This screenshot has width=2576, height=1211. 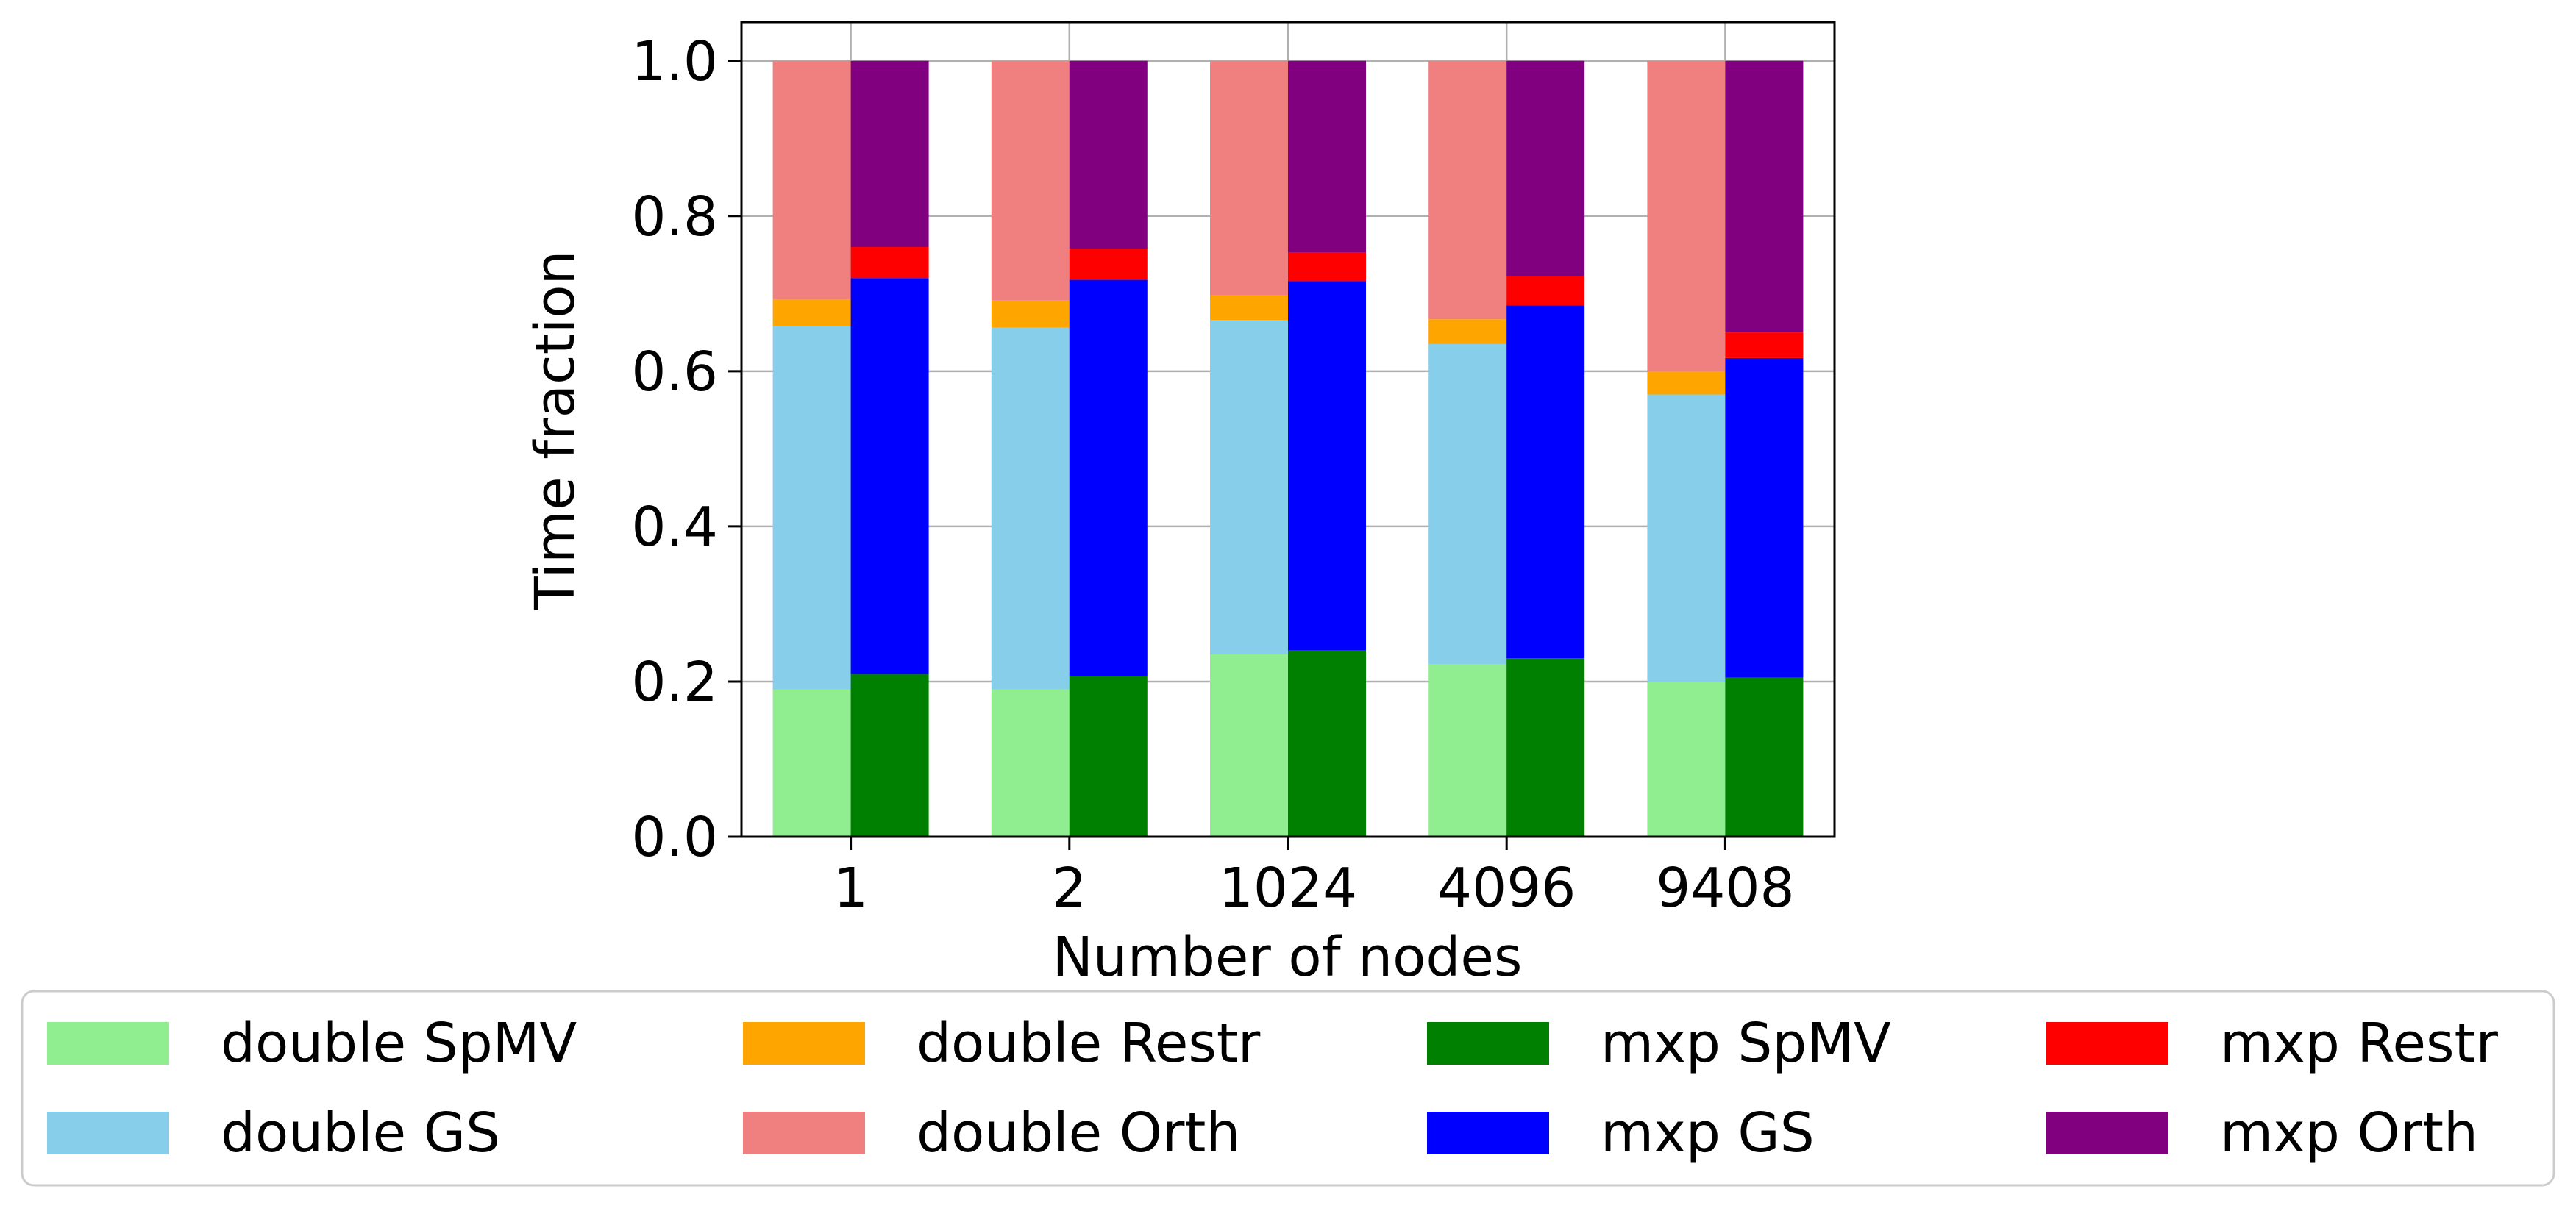 What do you see at coordinates (1506, 888) in the screenshot?
I see `x-tick-label: 4096` at bounding box center [1506, 888].